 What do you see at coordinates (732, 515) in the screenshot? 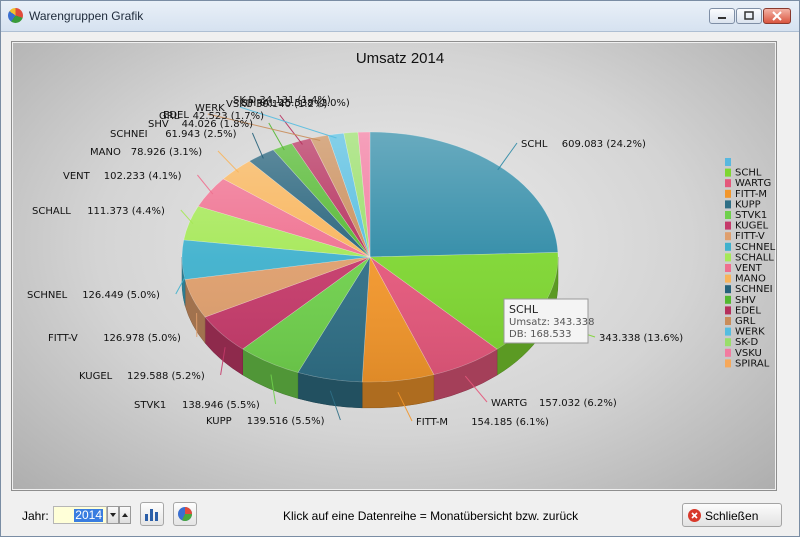
I see `close-button: Schließen` at bounding box center [732, 515].